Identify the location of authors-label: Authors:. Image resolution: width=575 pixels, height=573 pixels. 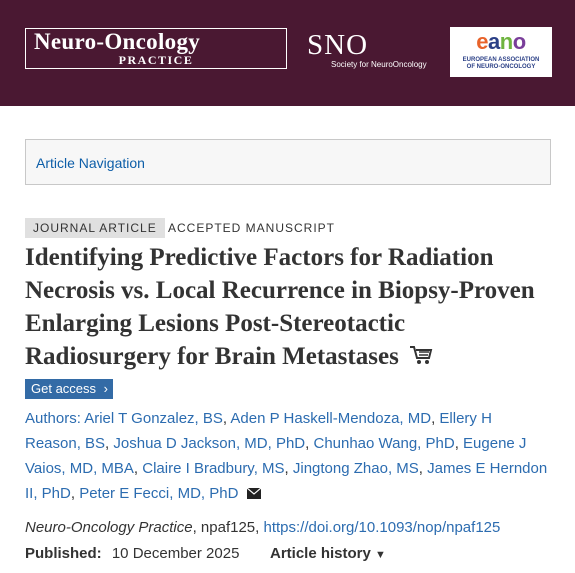
(53, 418).